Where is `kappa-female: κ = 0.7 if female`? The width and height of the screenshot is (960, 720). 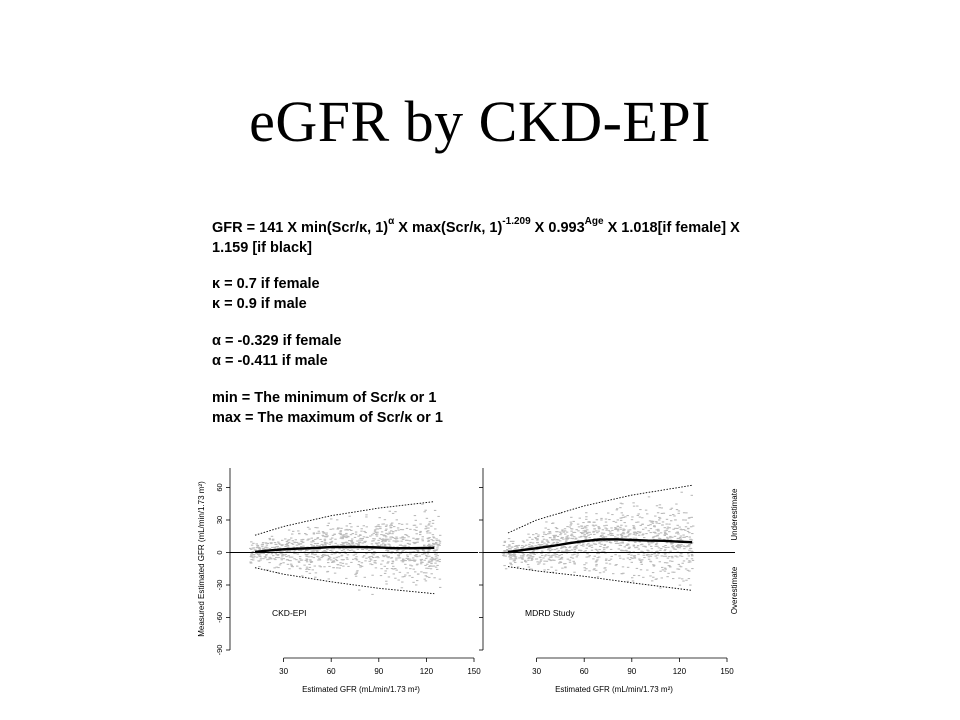
kappa-female: κ = 0.7 if female is located at coordinates (266, 284).